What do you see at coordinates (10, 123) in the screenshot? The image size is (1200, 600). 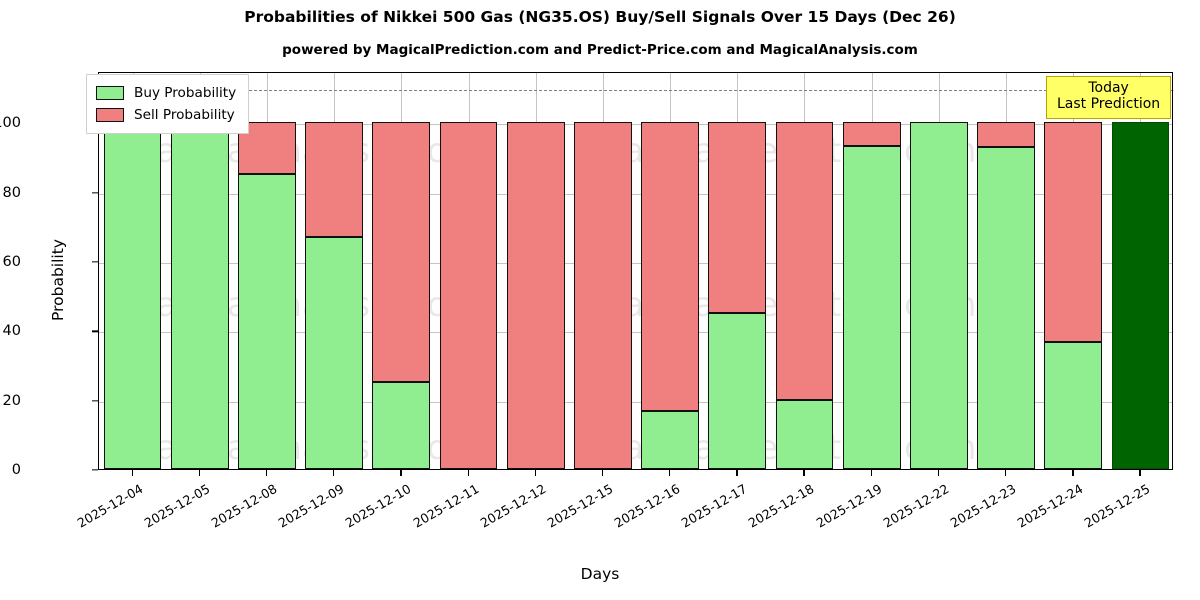 I see `y-tick-label: 100` at bounding box center [10, 123].